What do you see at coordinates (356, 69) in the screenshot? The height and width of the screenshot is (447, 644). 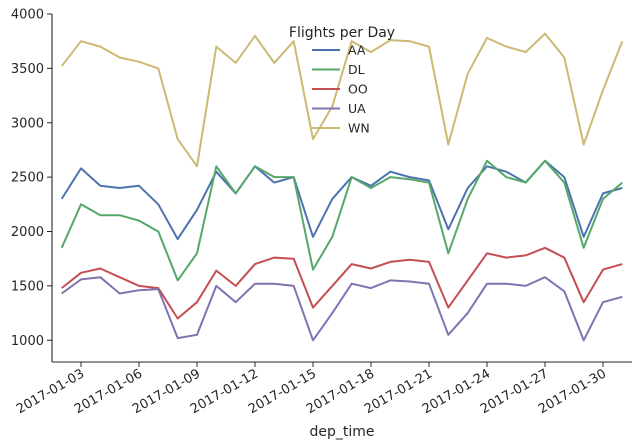 I see `legend-label-dl: DL` at bounding box center [356, 69].